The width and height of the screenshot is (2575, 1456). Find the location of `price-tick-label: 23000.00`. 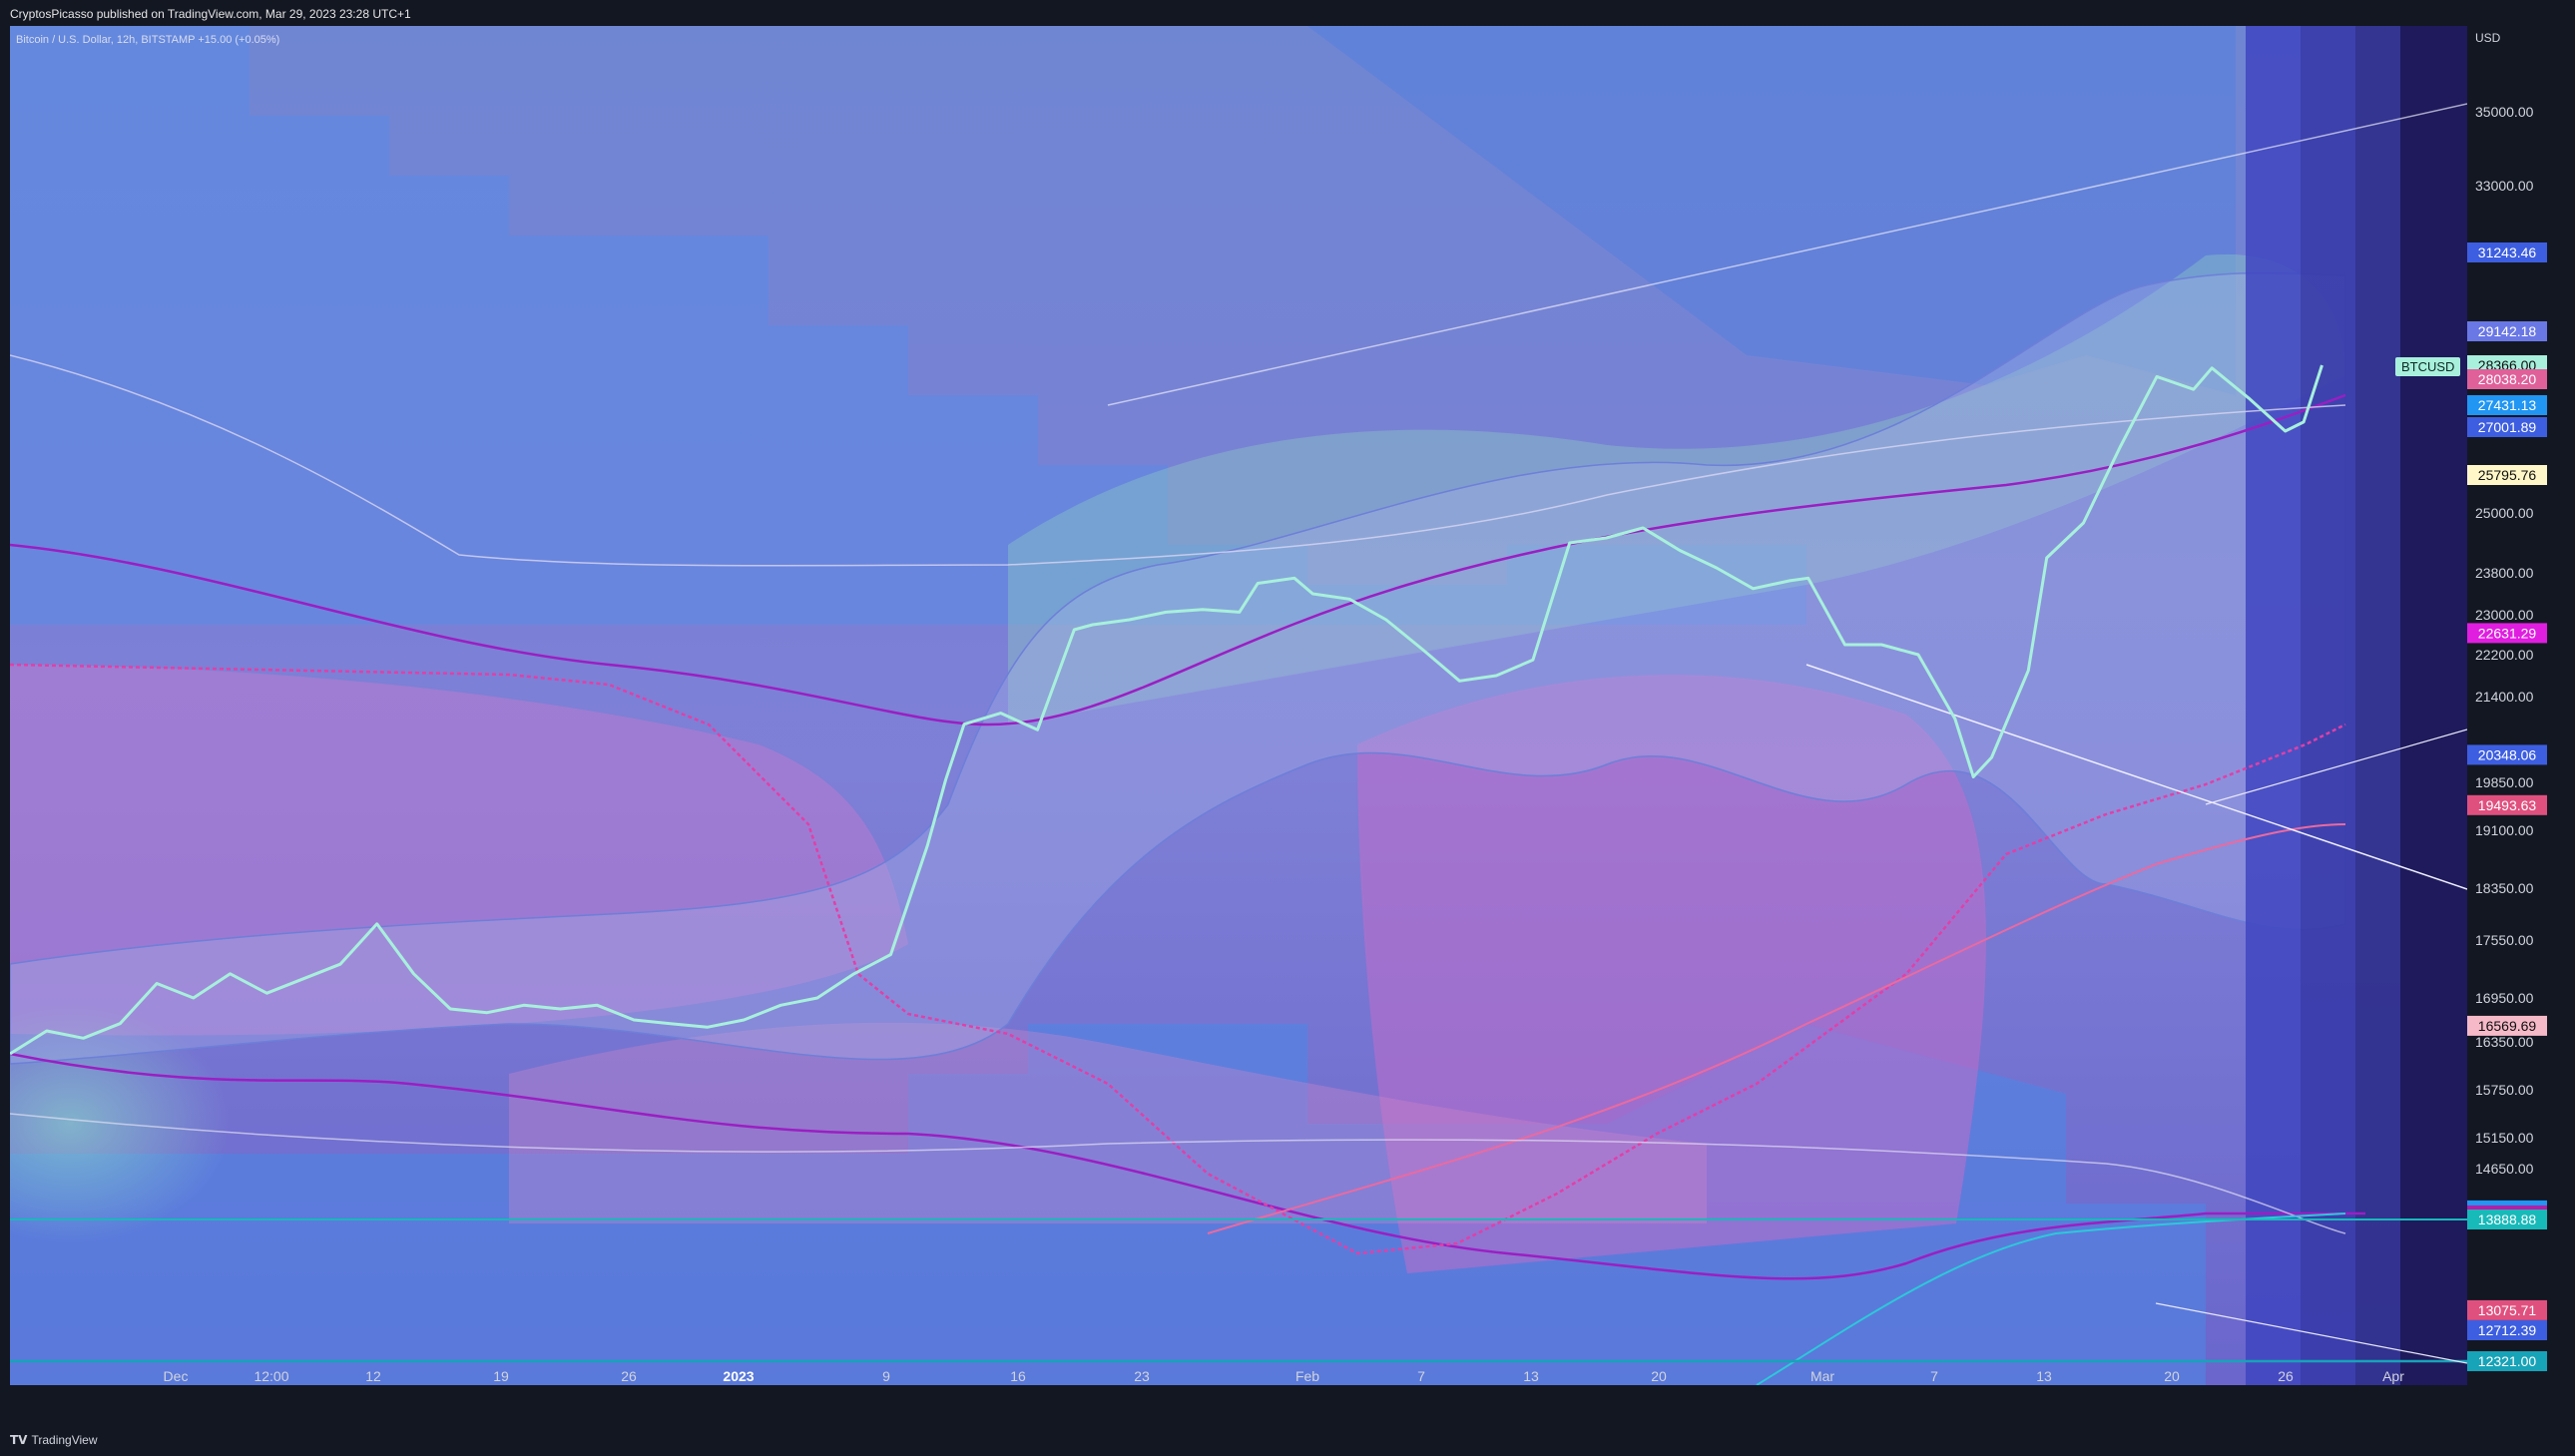

price-tick-label: 23000.00 is located at coordinates (2505, 615).